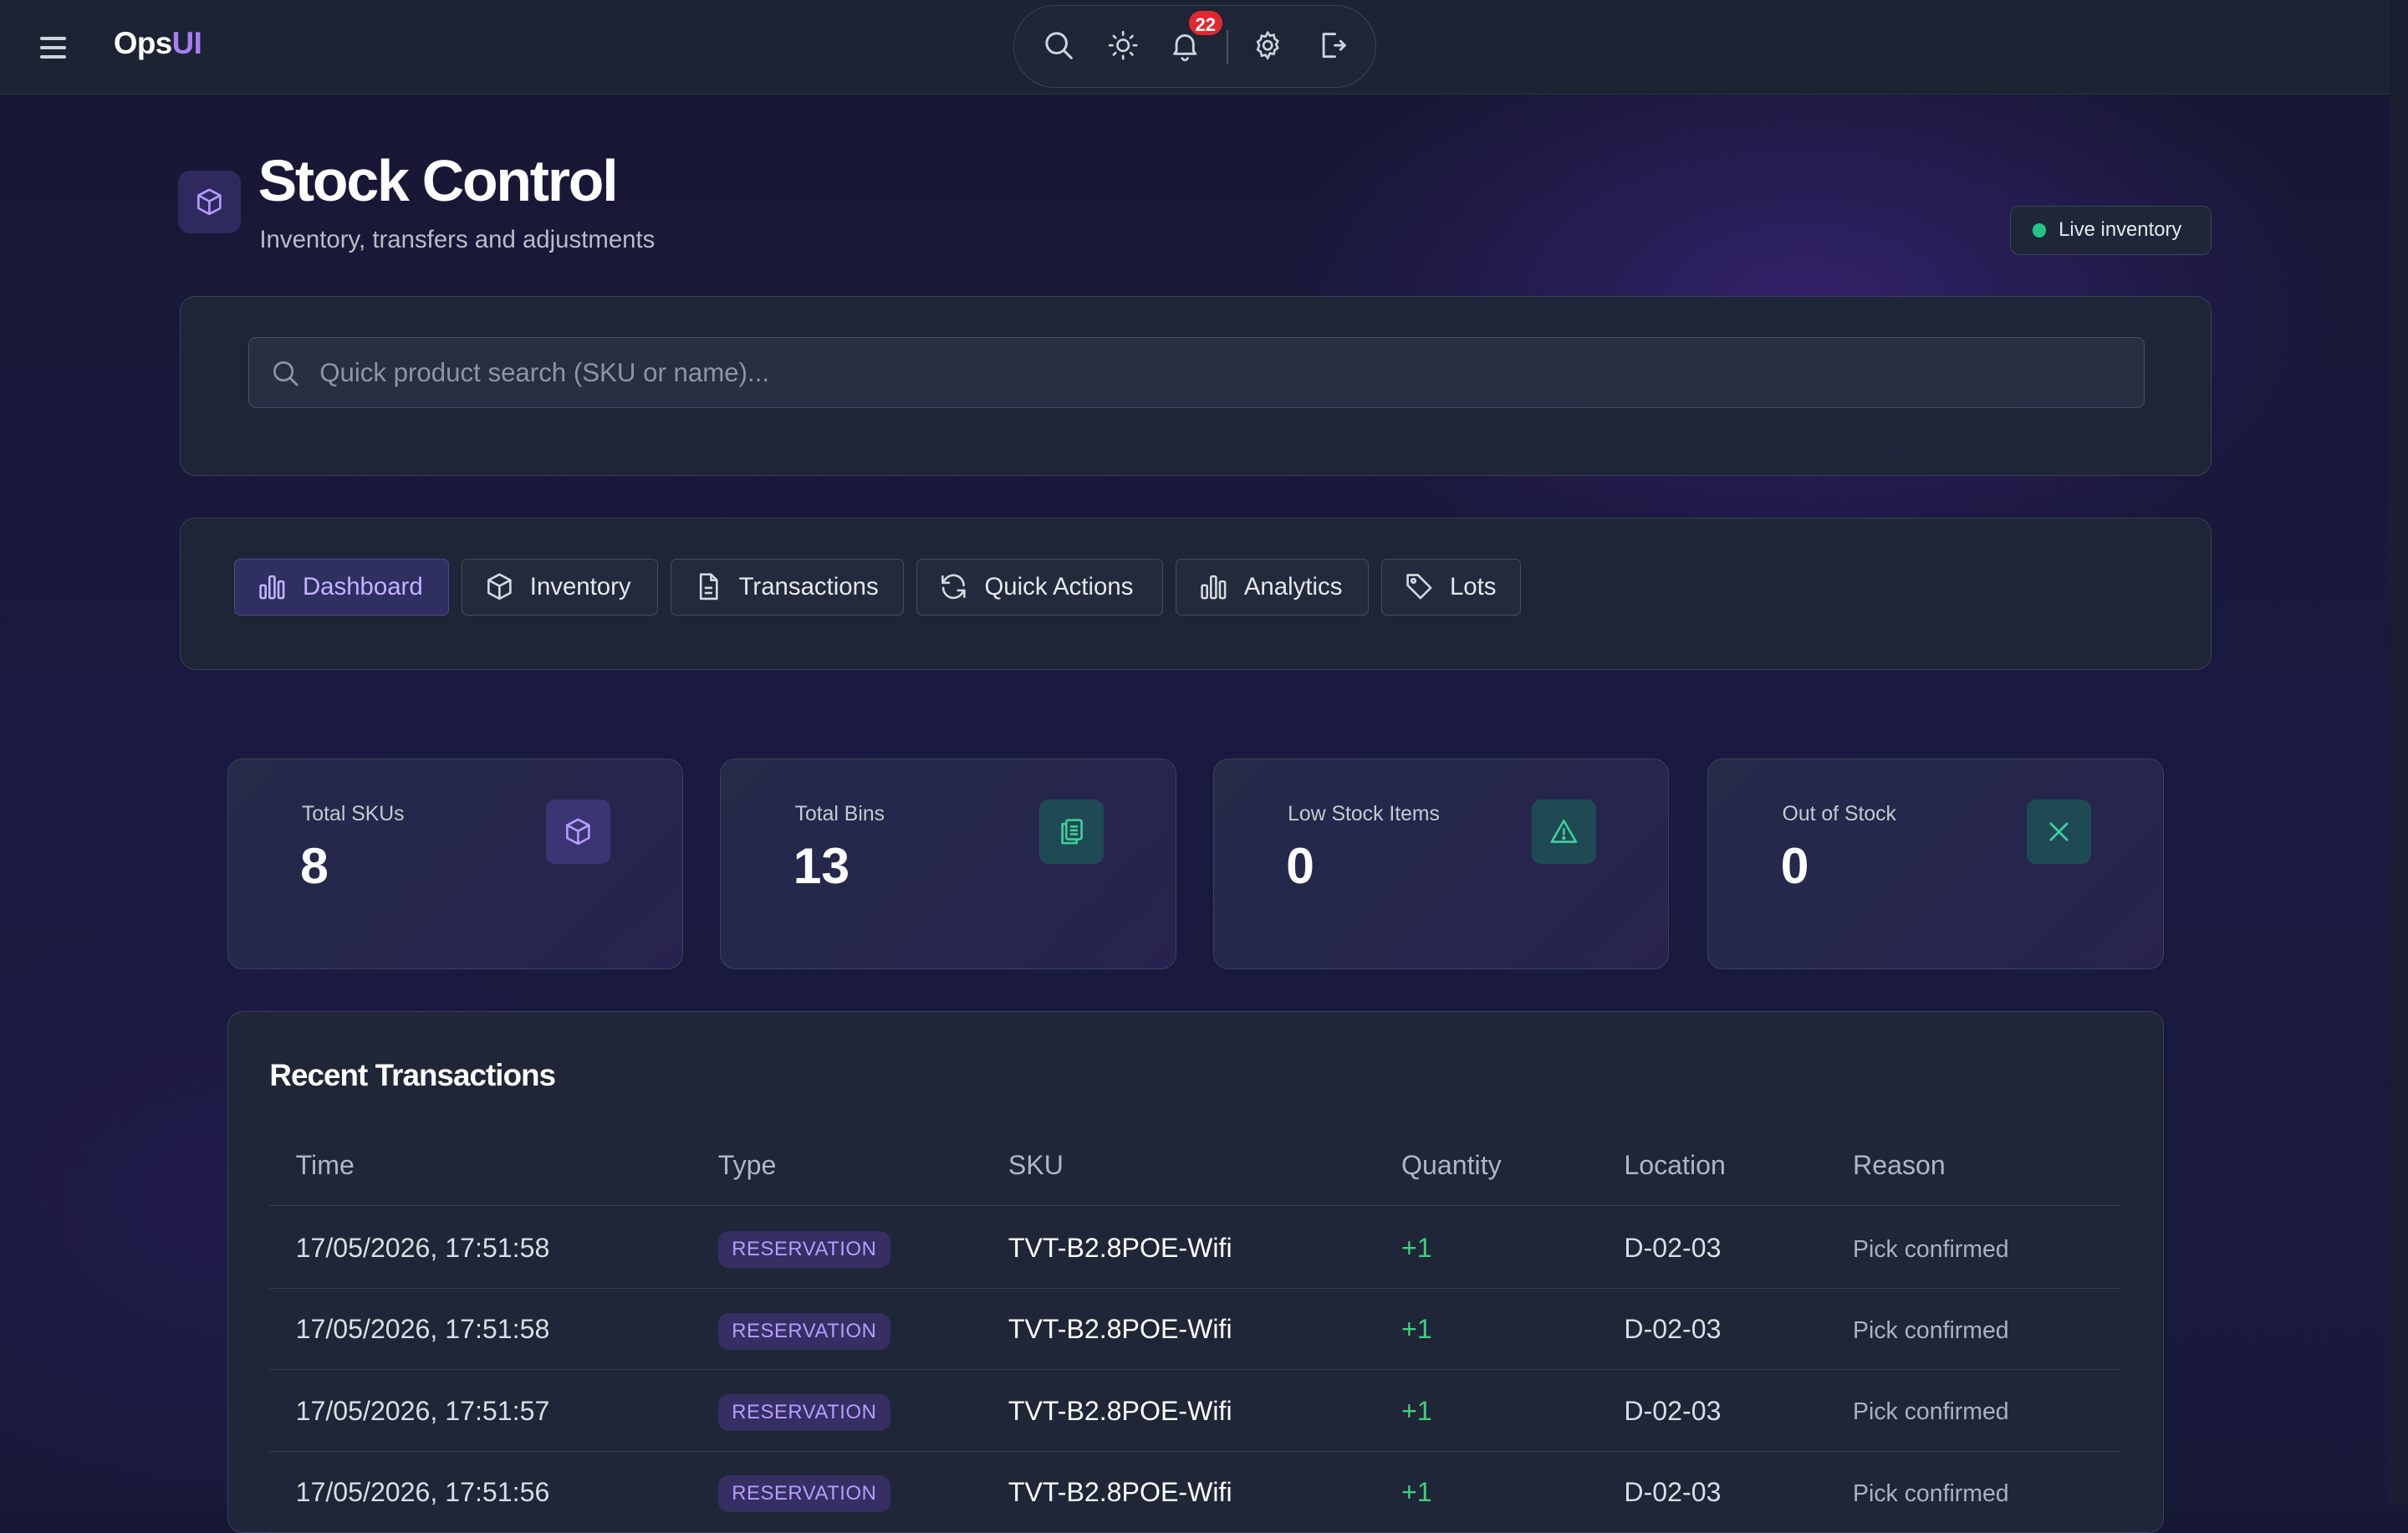  What do you see at coordinates (1419, 587) in the screenshot?
I see `tag-icon` at bounding box center [1419, 587].